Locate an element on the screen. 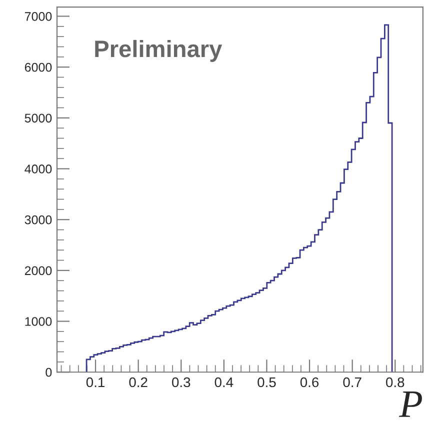  y-tick-label: 4000 is located at coordinates (38, 169).